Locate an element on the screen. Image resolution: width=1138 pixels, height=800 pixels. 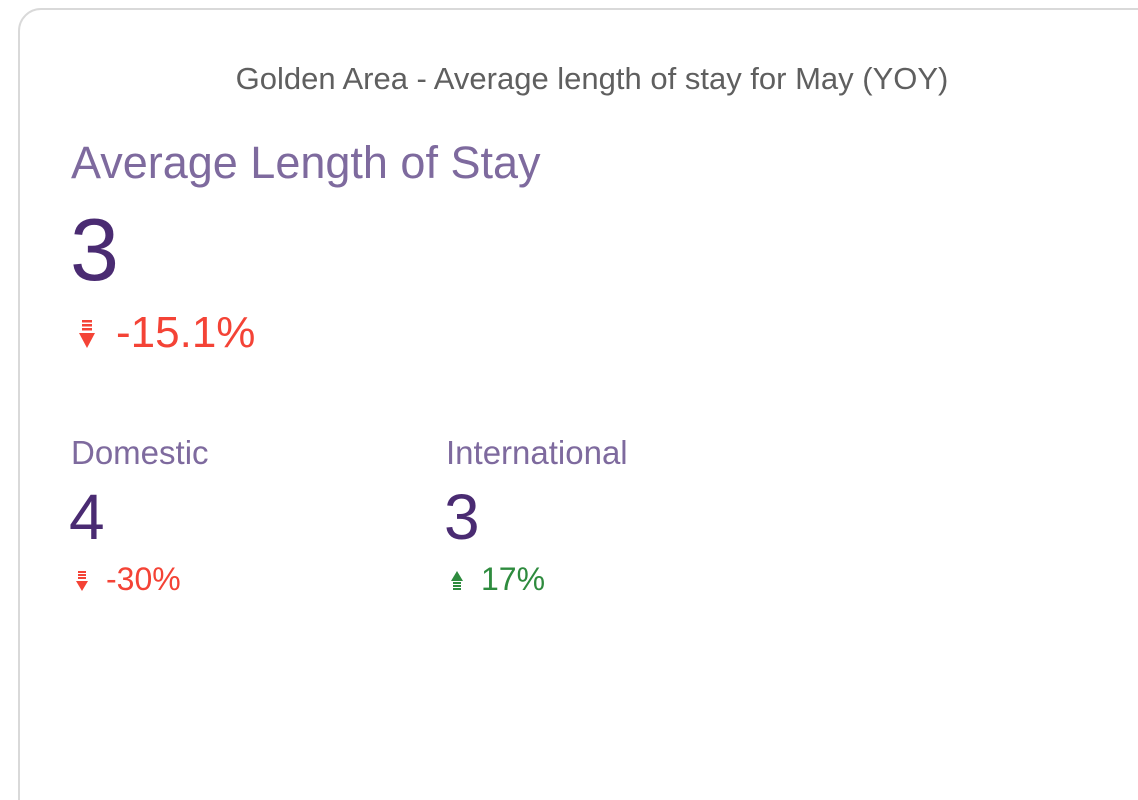
domestic-value: 4 is located at coordinates (87, 517).